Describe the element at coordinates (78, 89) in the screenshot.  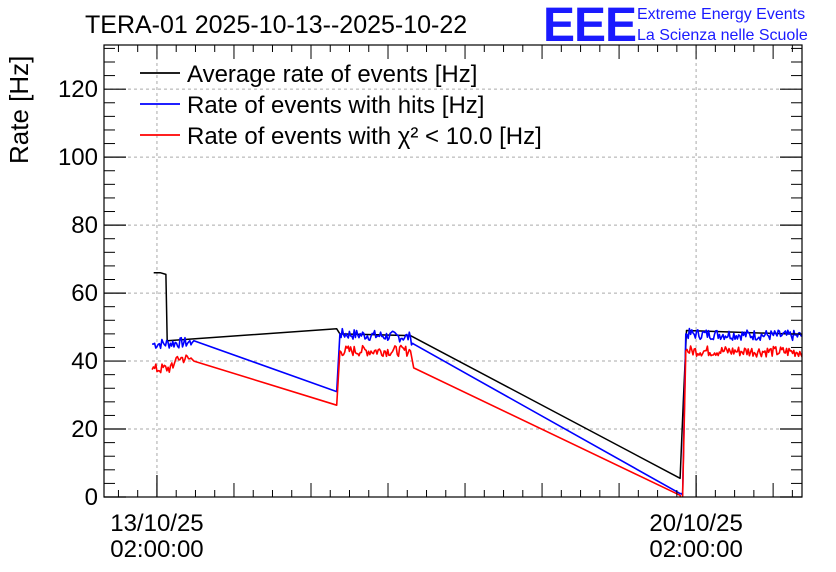
I see `y-tick-label: 120` at that location.